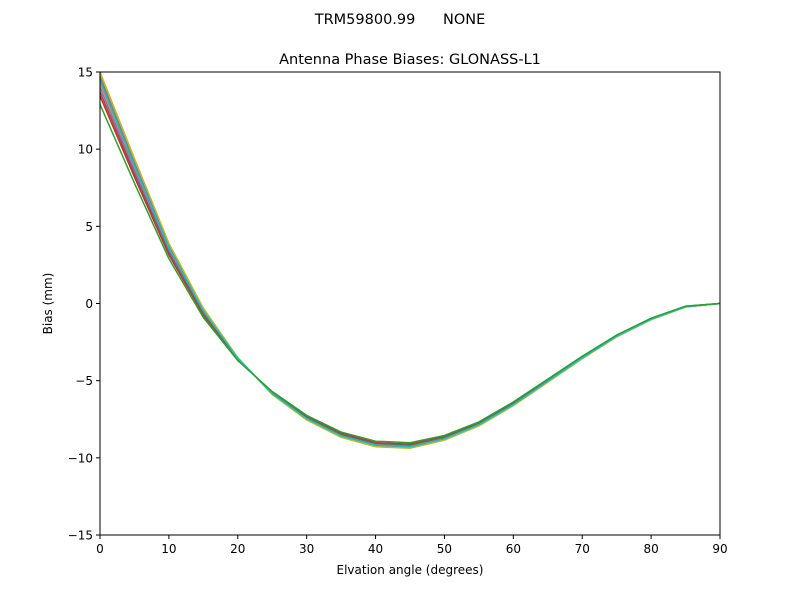 The height and width of the screenshot is (604, 800). Describe the element at coordinates (400, 20) in the screenshot. I see `suptitle: TRM59800.99 NONE` at that location.